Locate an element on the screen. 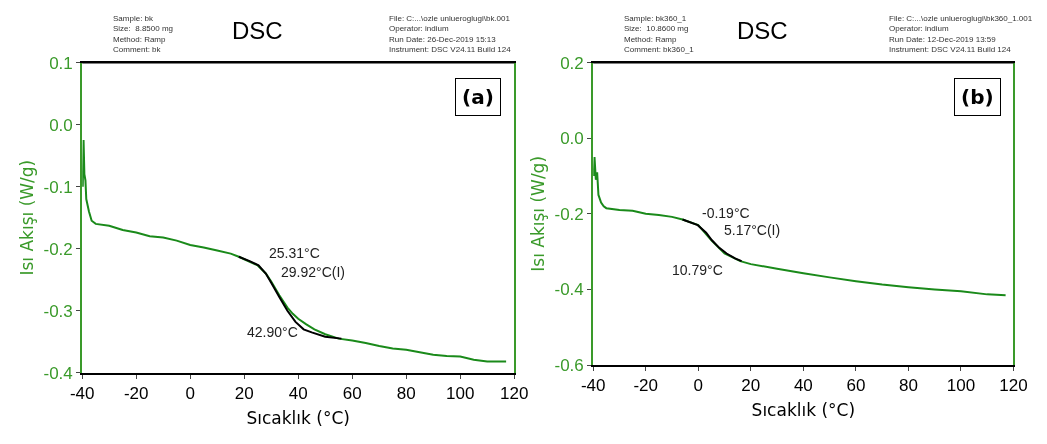 Image resolution: width=1047 pixels, height=444 pixels. line-series is located at coordinates (800, 226).